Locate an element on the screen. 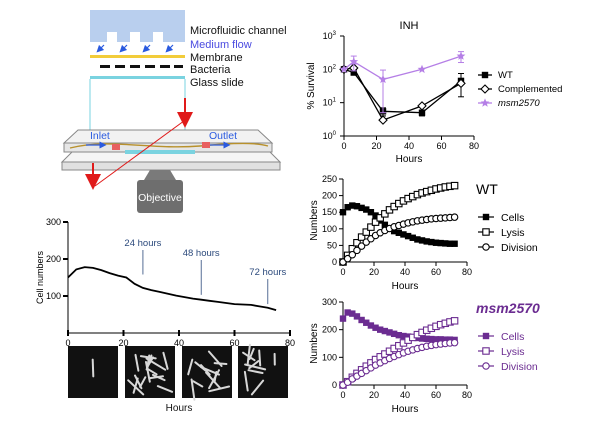 Image resolution: width=599 pixels, height=421 pixels. y-tick-label: 0 is located at coordinates (334, 262).